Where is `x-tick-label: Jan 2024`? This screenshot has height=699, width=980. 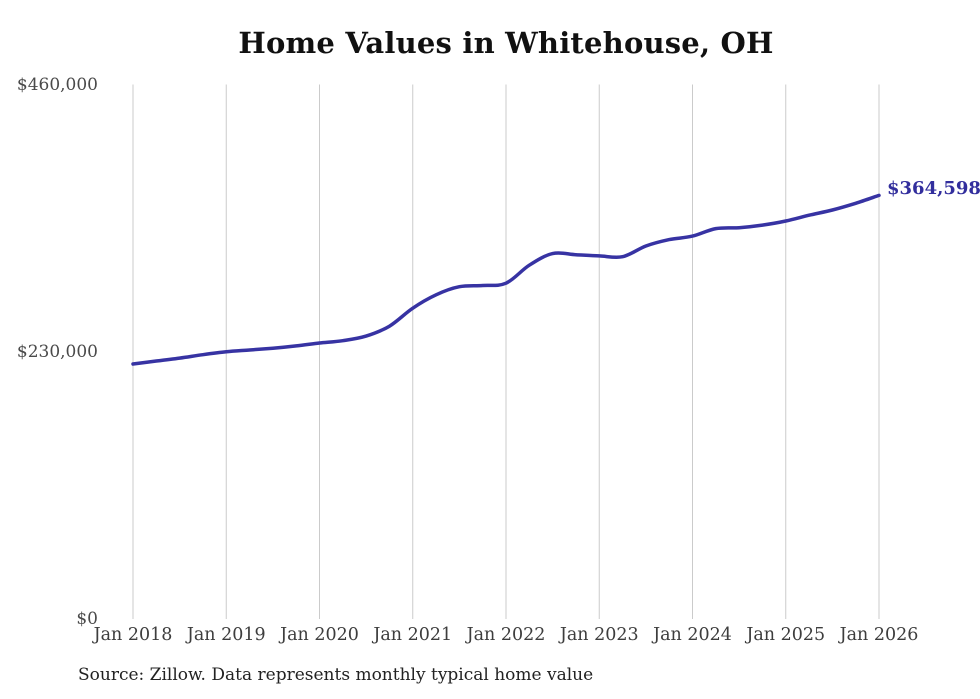
x-tick-label: Jan 2024 is located at coordinates (692, 635).